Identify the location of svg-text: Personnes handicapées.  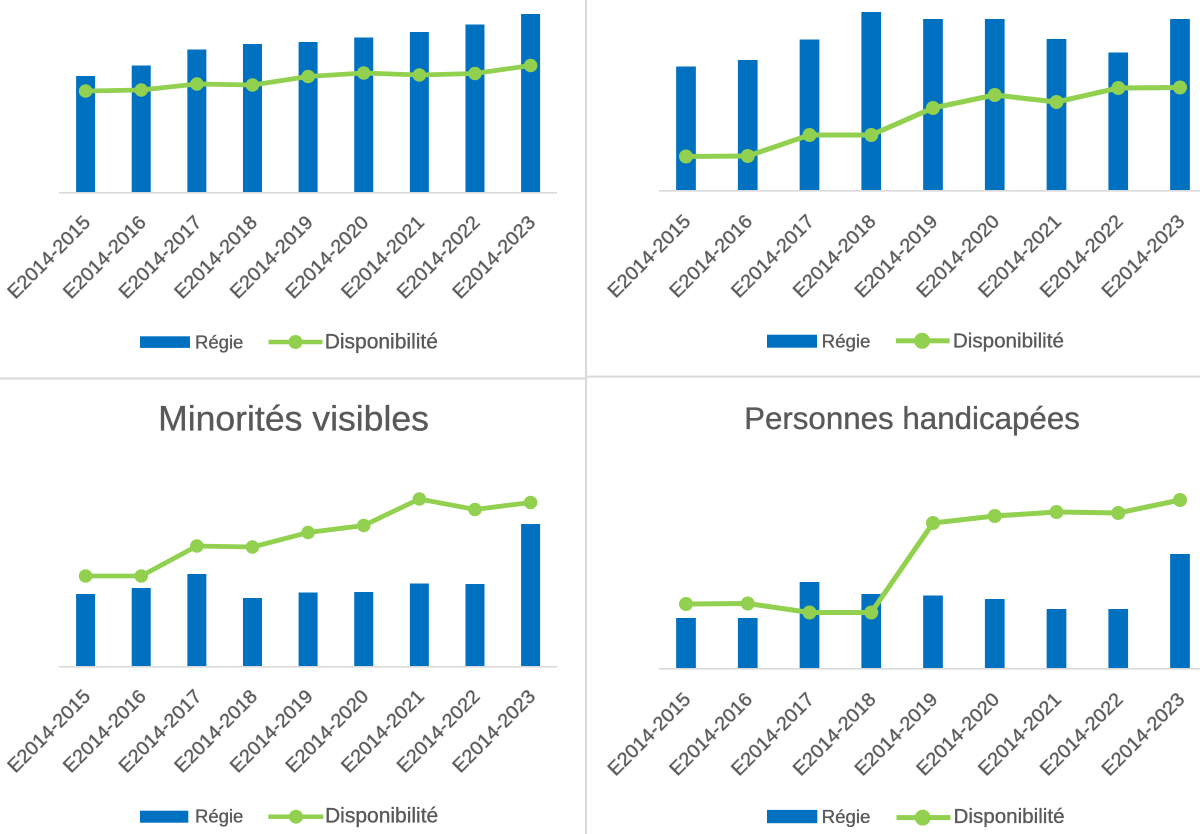
(912, 418).